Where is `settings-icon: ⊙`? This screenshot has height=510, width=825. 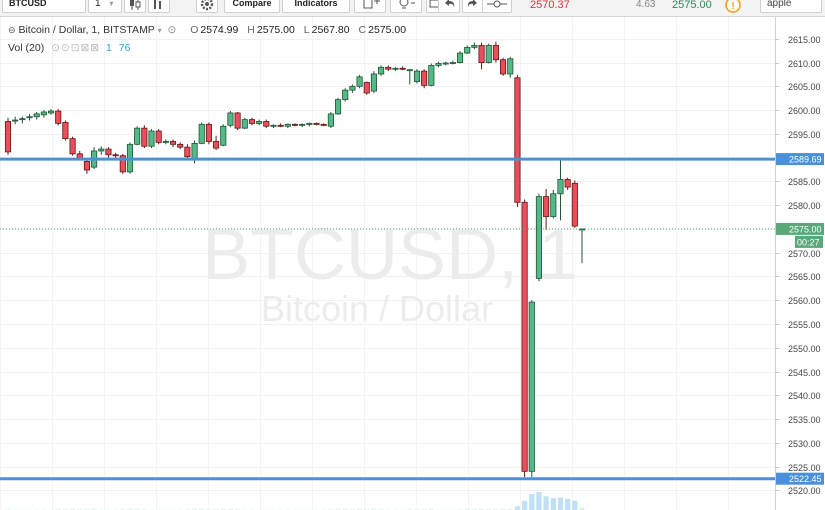 settings-icon: ⊙ is located at coordinates (172, 30).